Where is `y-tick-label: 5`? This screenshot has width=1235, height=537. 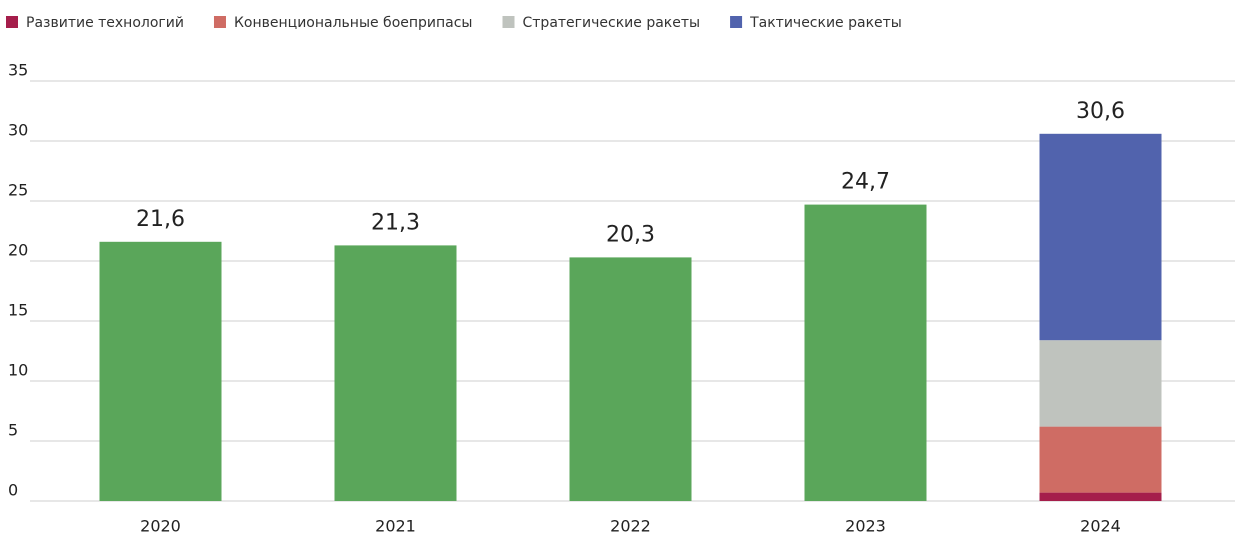 y-tick-label: 5 is located at coordinates (13, 430).